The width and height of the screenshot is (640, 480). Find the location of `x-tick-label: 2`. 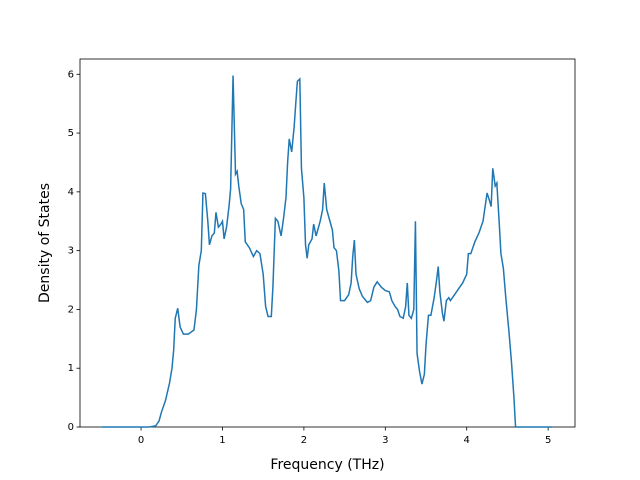

x-tick-label: 2 is located at coordinates (304, 440).